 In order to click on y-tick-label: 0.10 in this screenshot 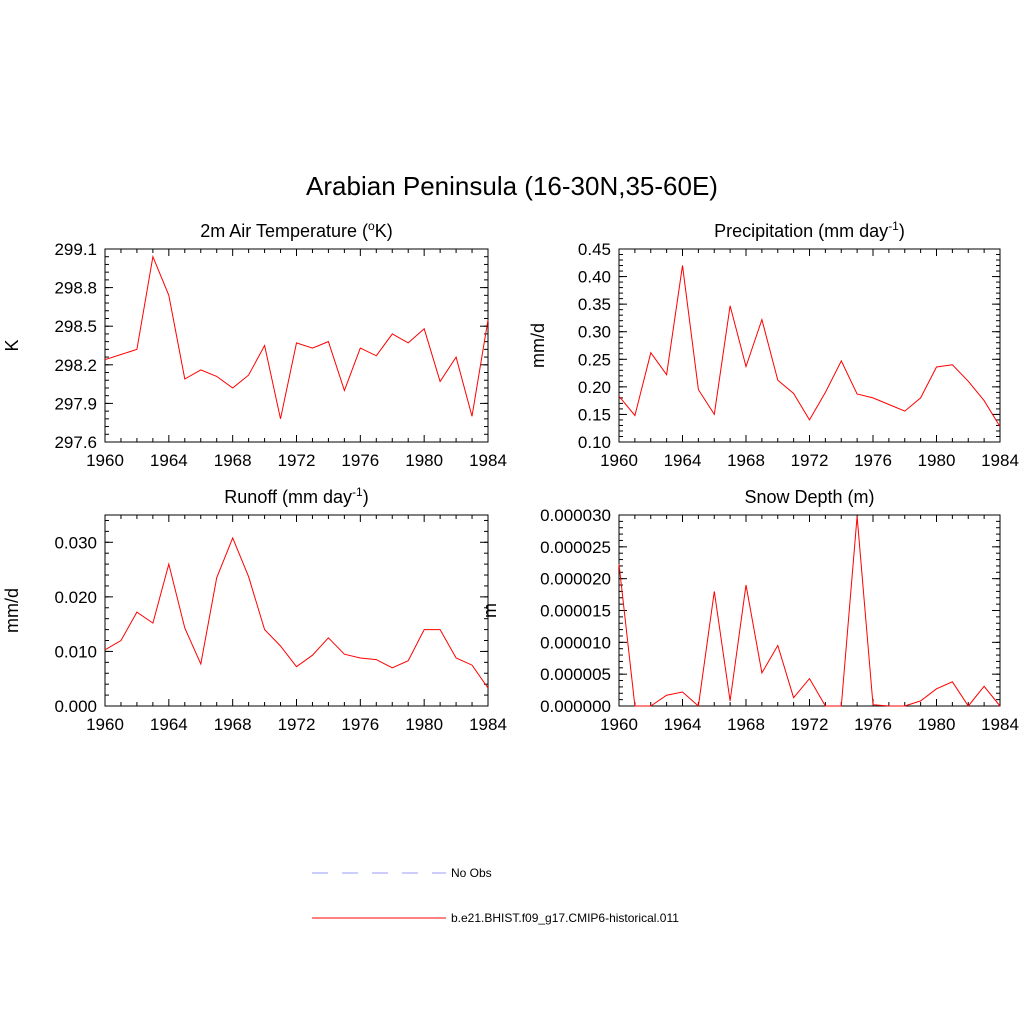, I will do `click(594, 442)`.